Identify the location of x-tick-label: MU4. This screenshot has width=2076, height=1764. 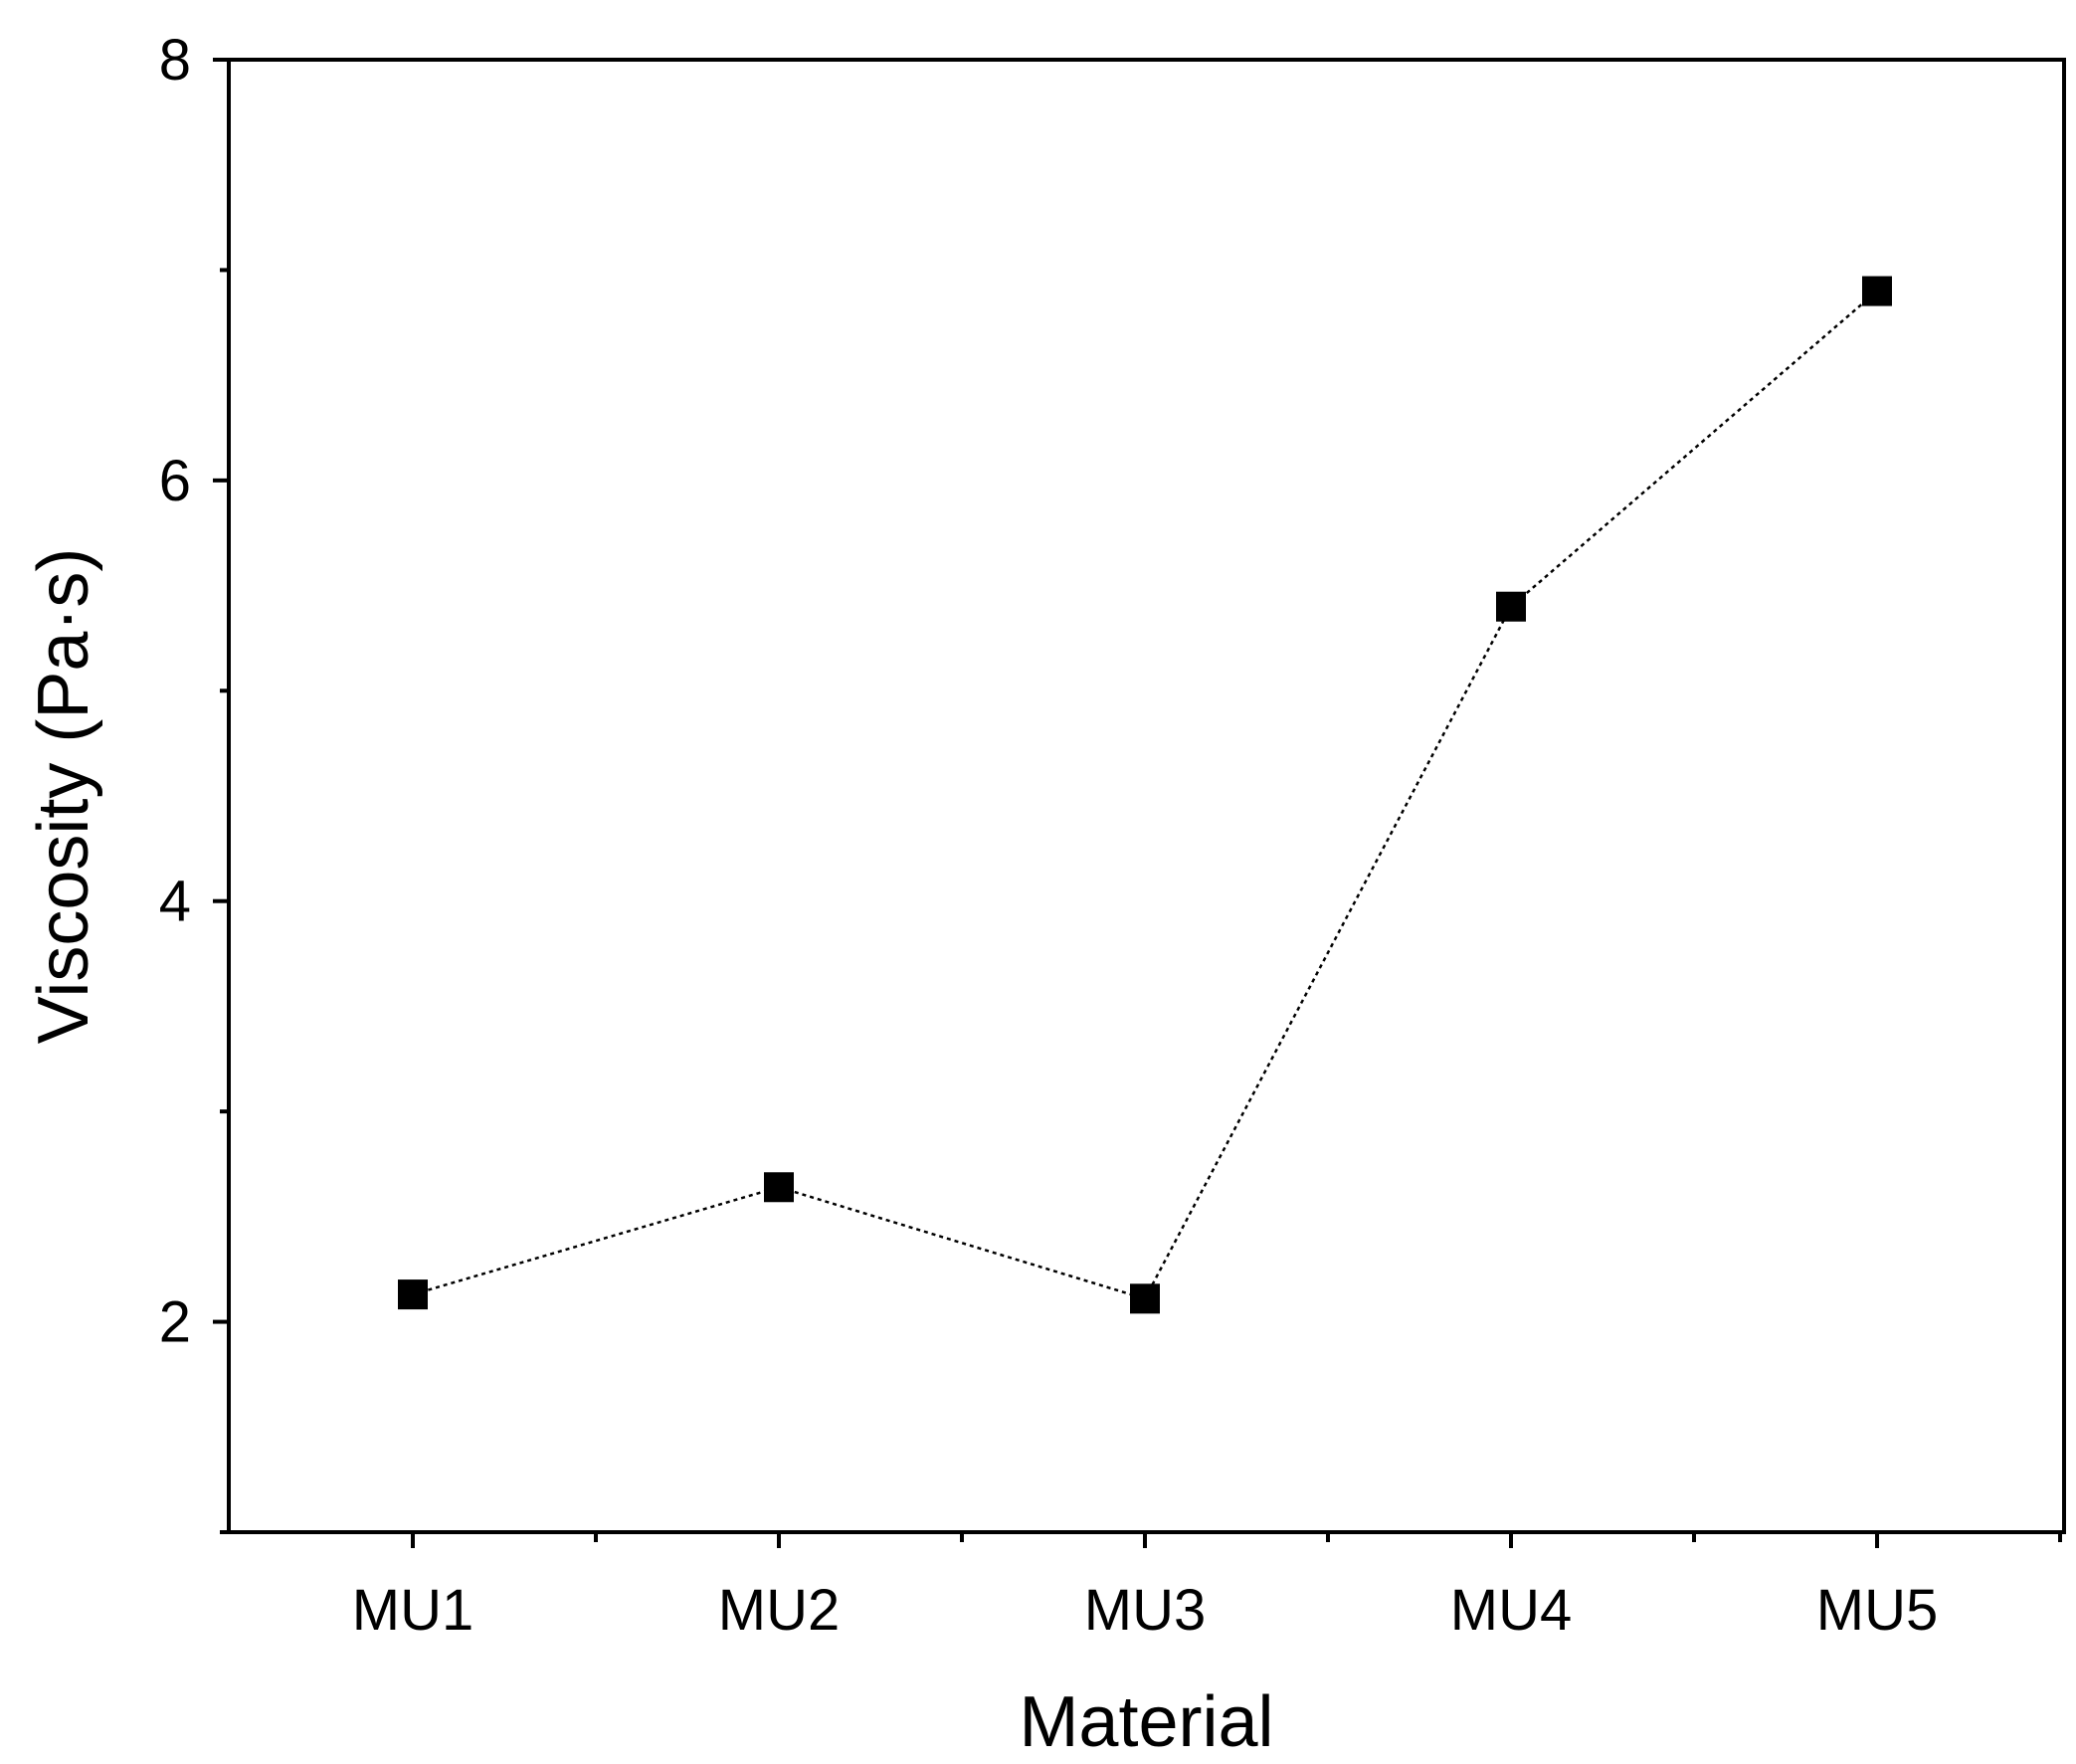
(1511, 1610).